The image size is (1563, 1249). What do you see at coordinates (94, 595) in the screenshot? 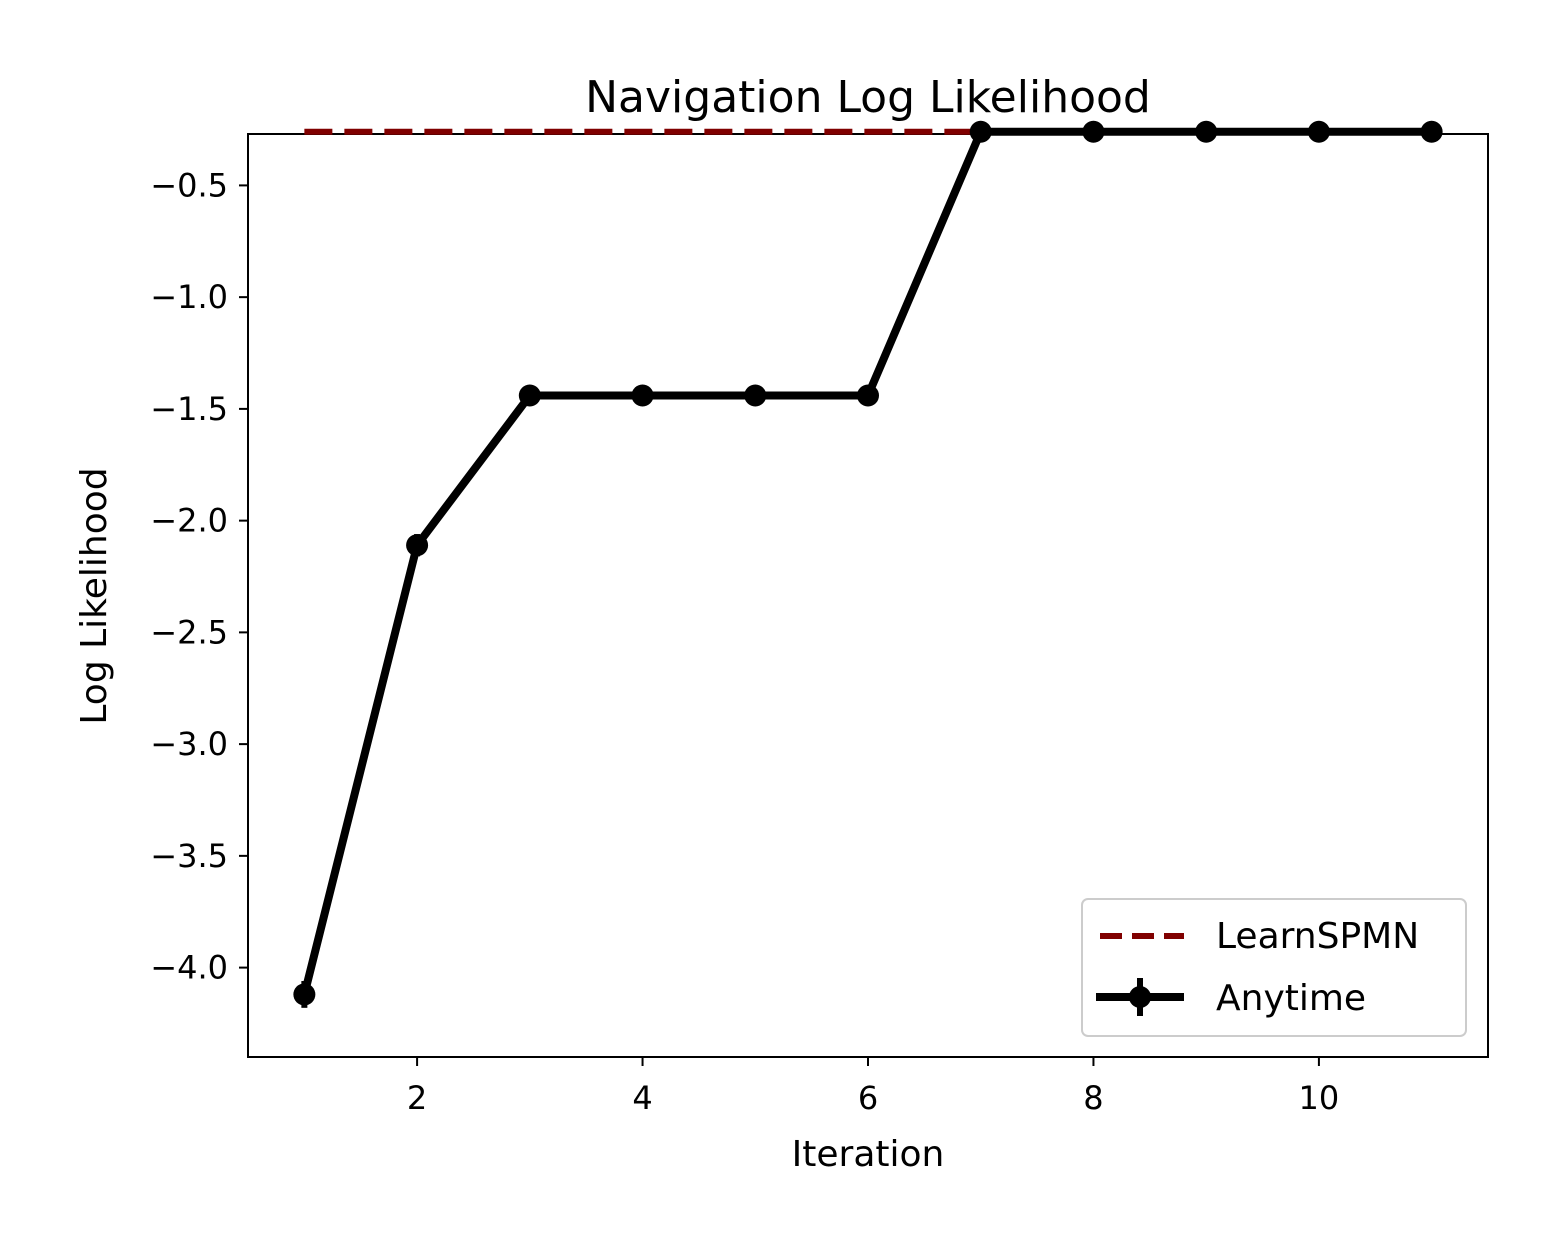
I see `y-axis-title: Log Likelihood` at bounding box center [94, 595].